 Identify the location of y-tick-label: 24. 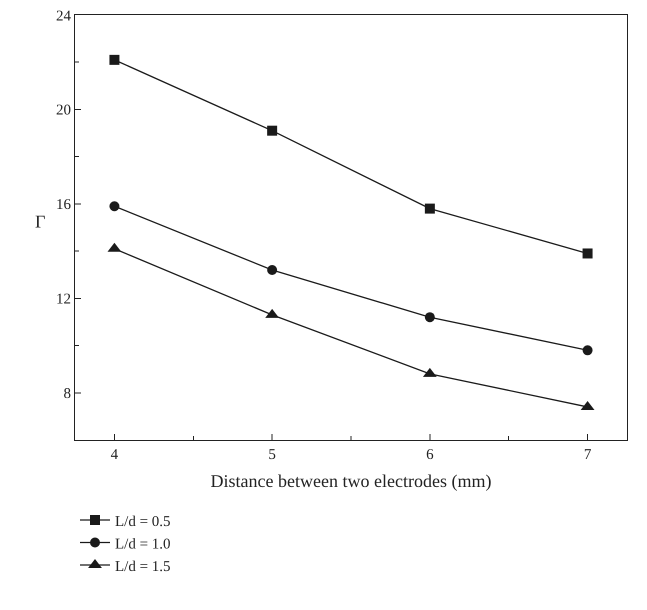
(64, 16).